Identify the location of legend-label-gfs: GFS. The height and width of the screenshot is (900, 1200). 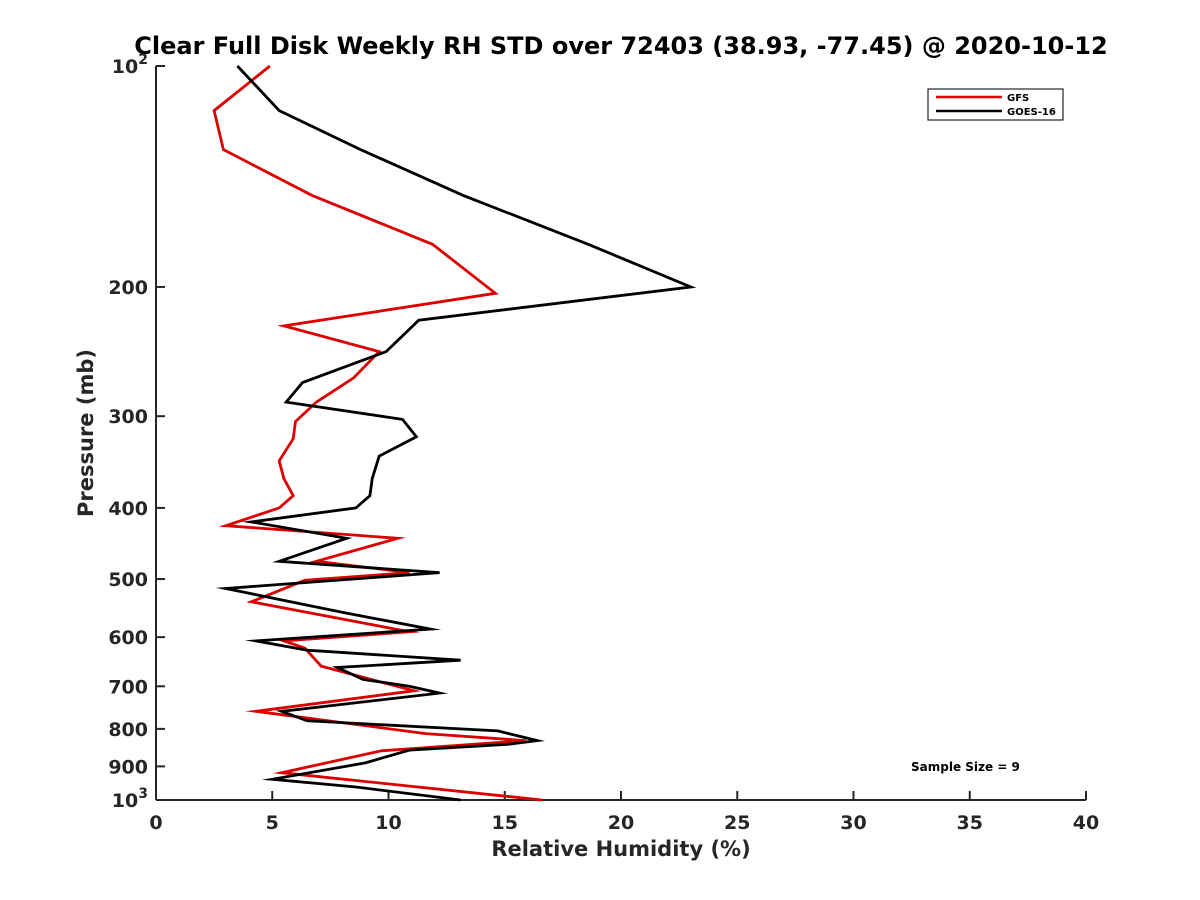
(1018, 98).